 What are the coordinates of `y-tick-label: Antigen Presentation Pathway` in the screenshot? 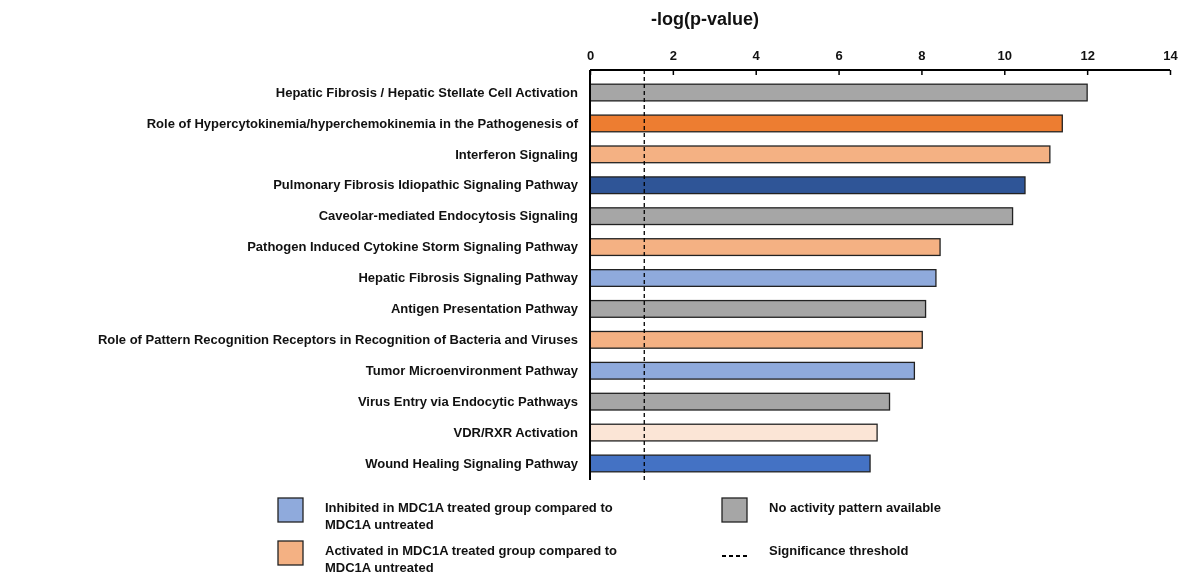 It's located at (484, 309).